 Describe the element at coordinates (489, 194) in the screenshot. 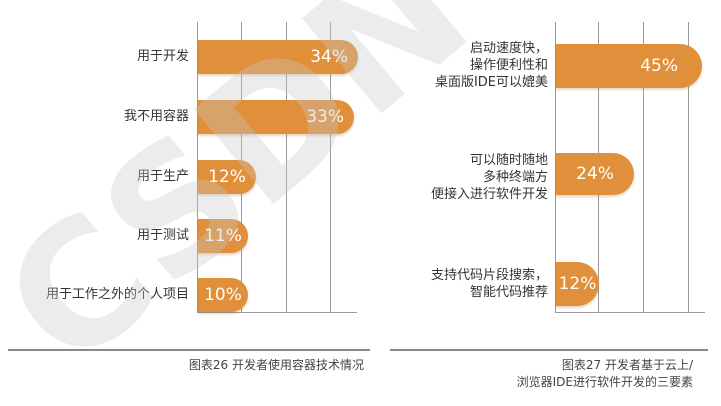

I see `label-line: 便接入进行软件开发` at that location.